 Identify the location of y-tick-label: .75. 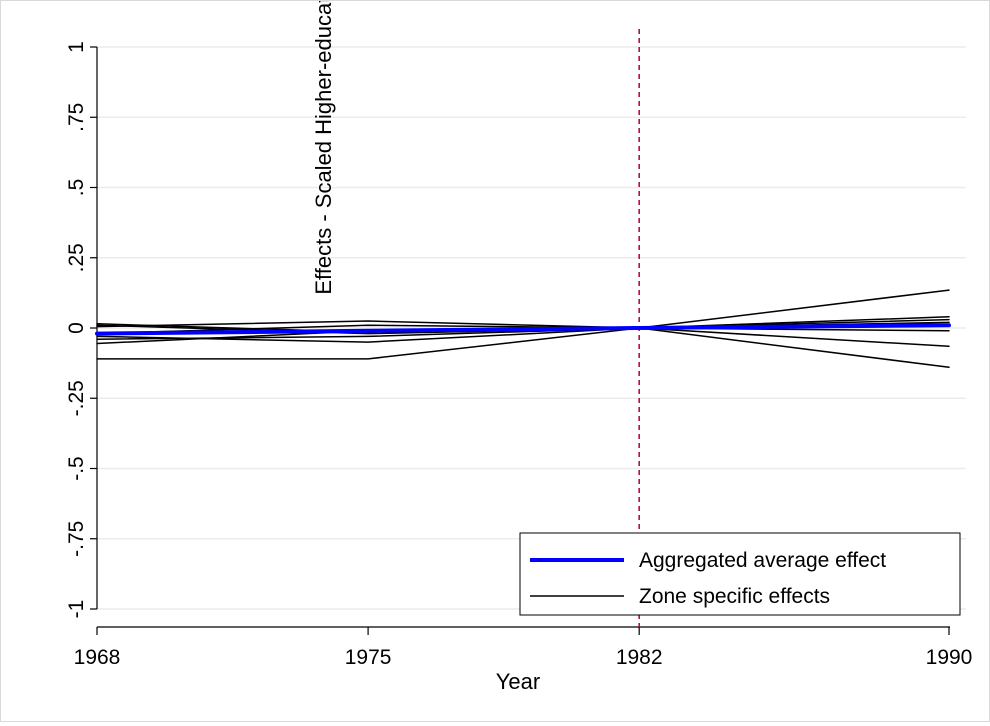
(76, 117).